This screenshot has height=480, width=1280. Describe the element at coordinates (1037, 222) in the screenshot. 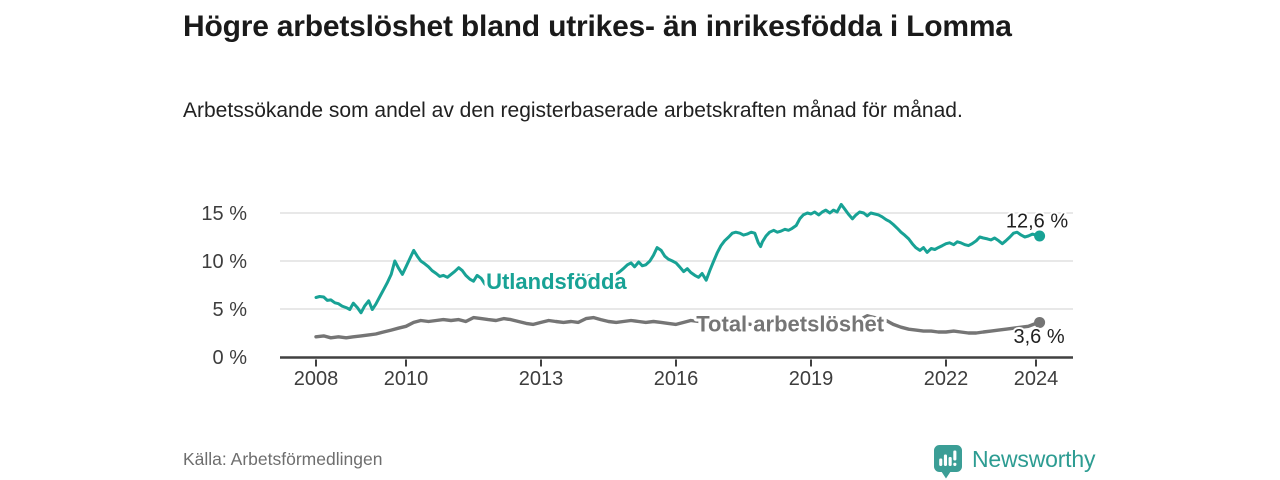

I see `end-value-label-utlandsfodda: 12,6 %` at that location.